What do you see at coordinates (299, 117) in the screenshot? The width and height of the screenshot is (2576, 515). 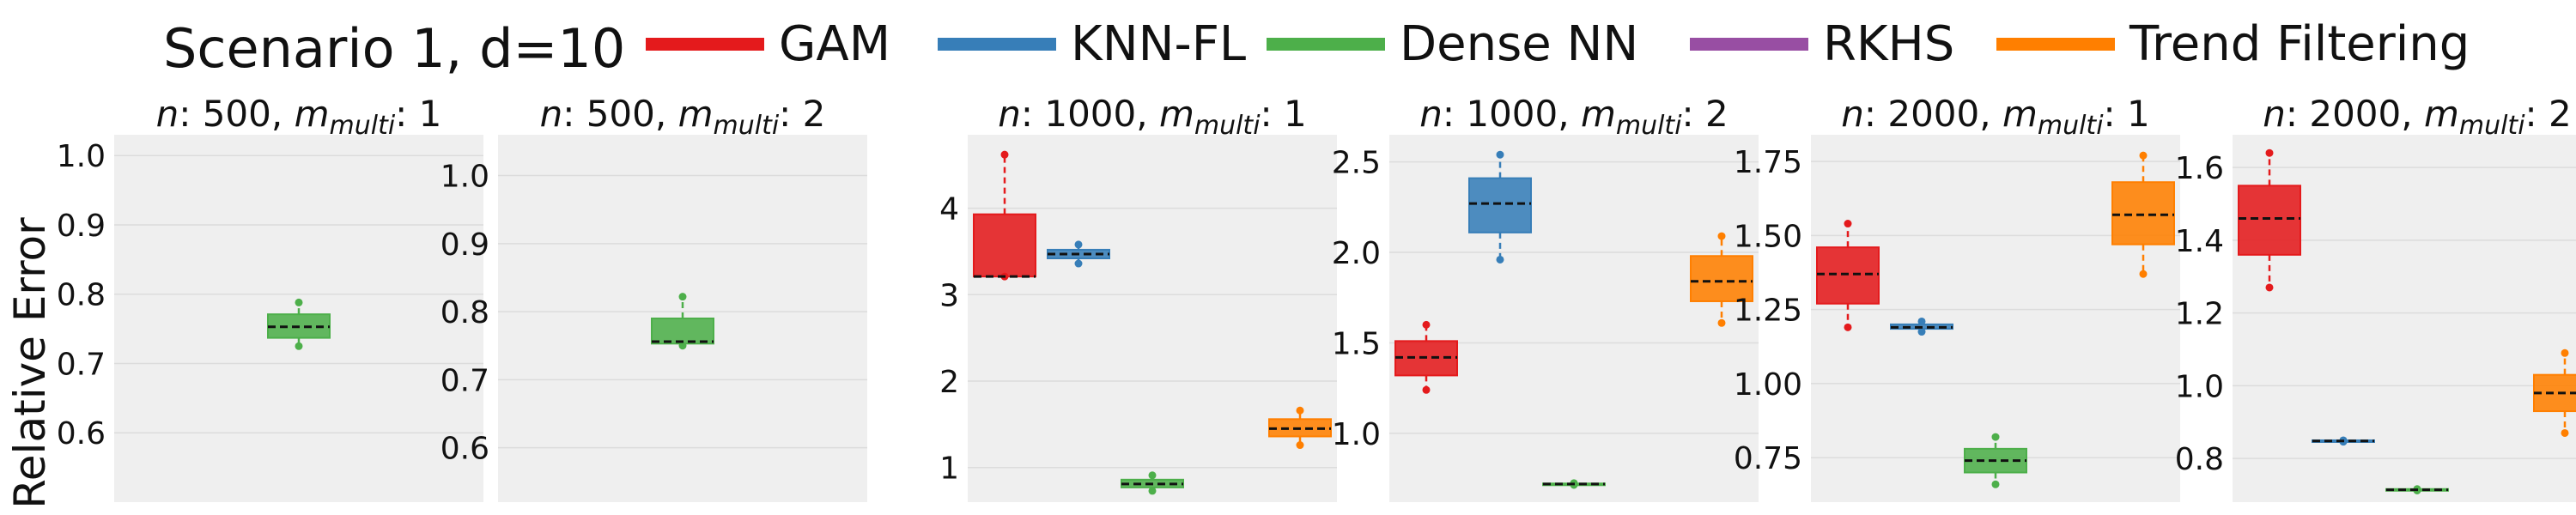 I see `panel-title: n: 500, mmulti: 1` at bounding box center [299, 117].